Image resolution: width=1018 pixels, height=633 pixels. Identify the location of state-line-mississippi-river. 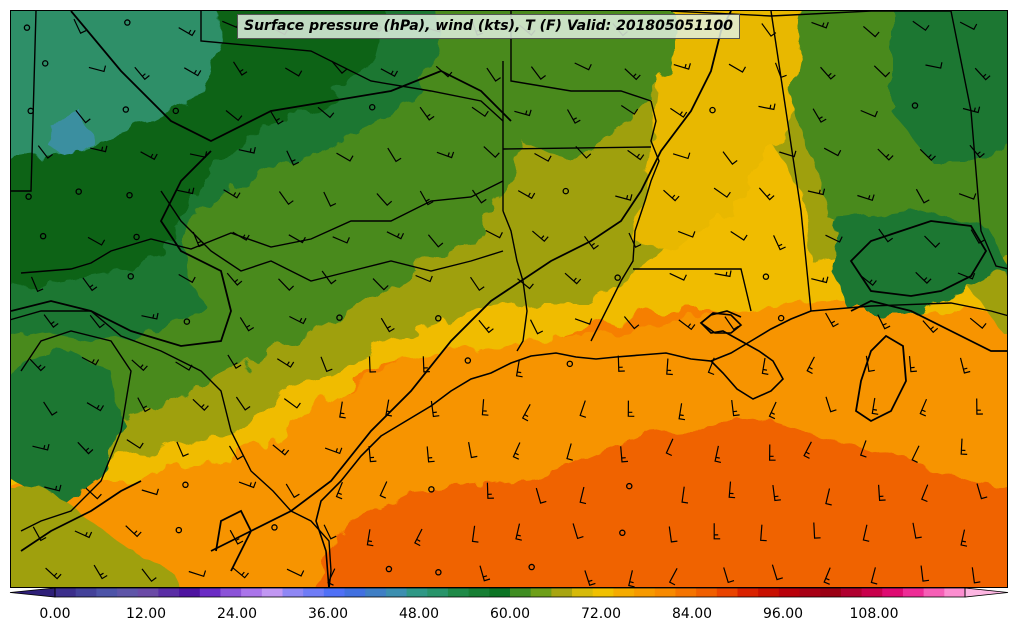
(625, 221).